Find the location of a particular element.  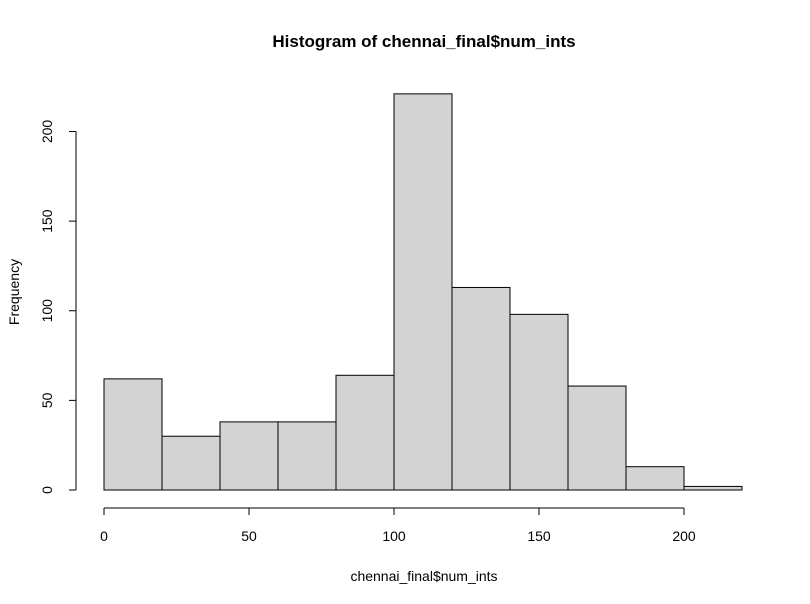

x-tick-label-4: 200 is located at coordinates (684, 536).